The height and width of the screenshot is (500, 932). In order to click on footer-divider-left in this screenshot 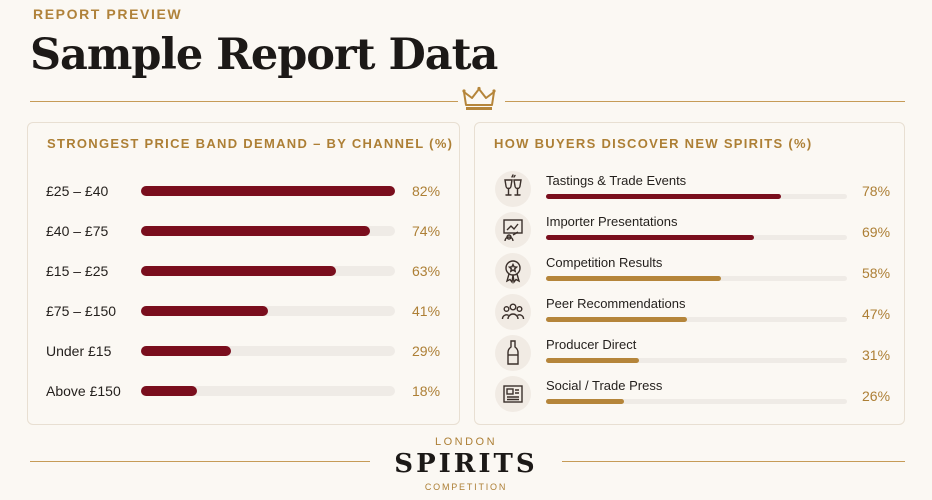, I will do `click(200, 461)`.